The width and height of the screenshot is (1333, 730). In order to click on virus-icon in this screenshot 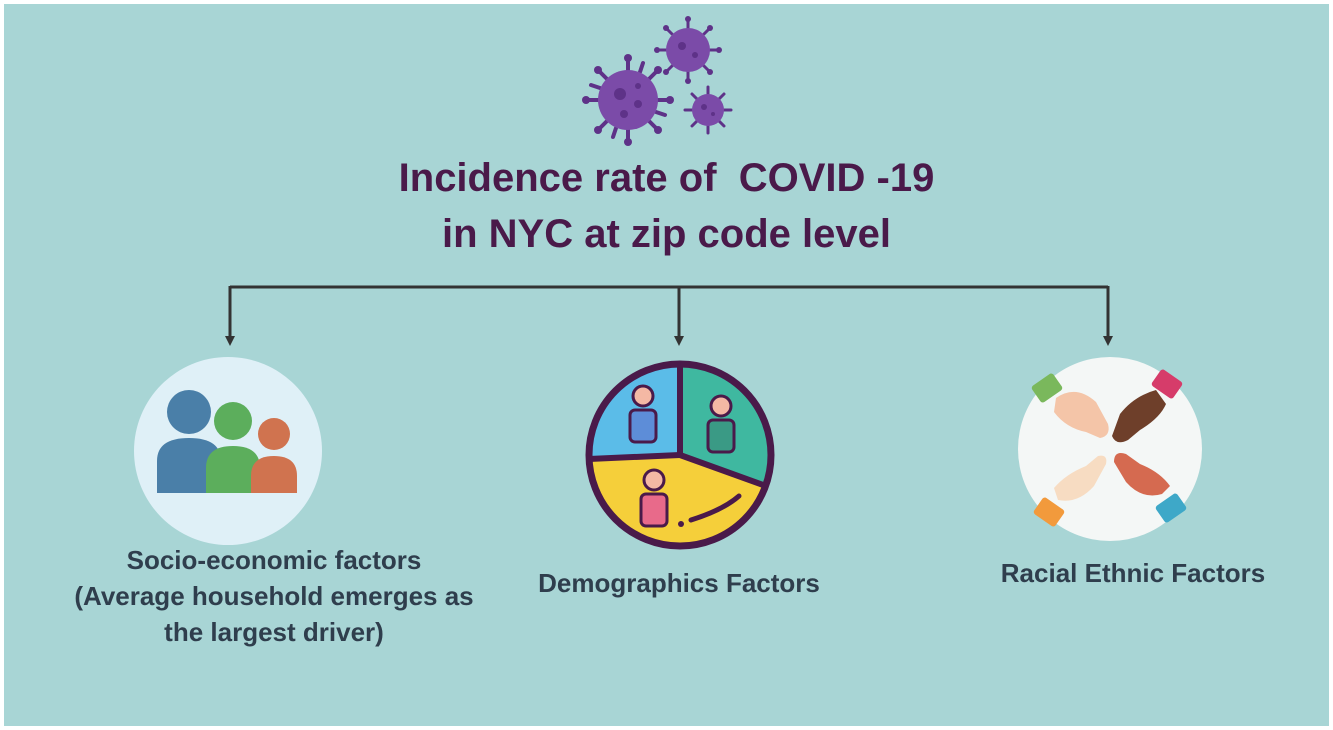, I will do `click(657, 81)`.